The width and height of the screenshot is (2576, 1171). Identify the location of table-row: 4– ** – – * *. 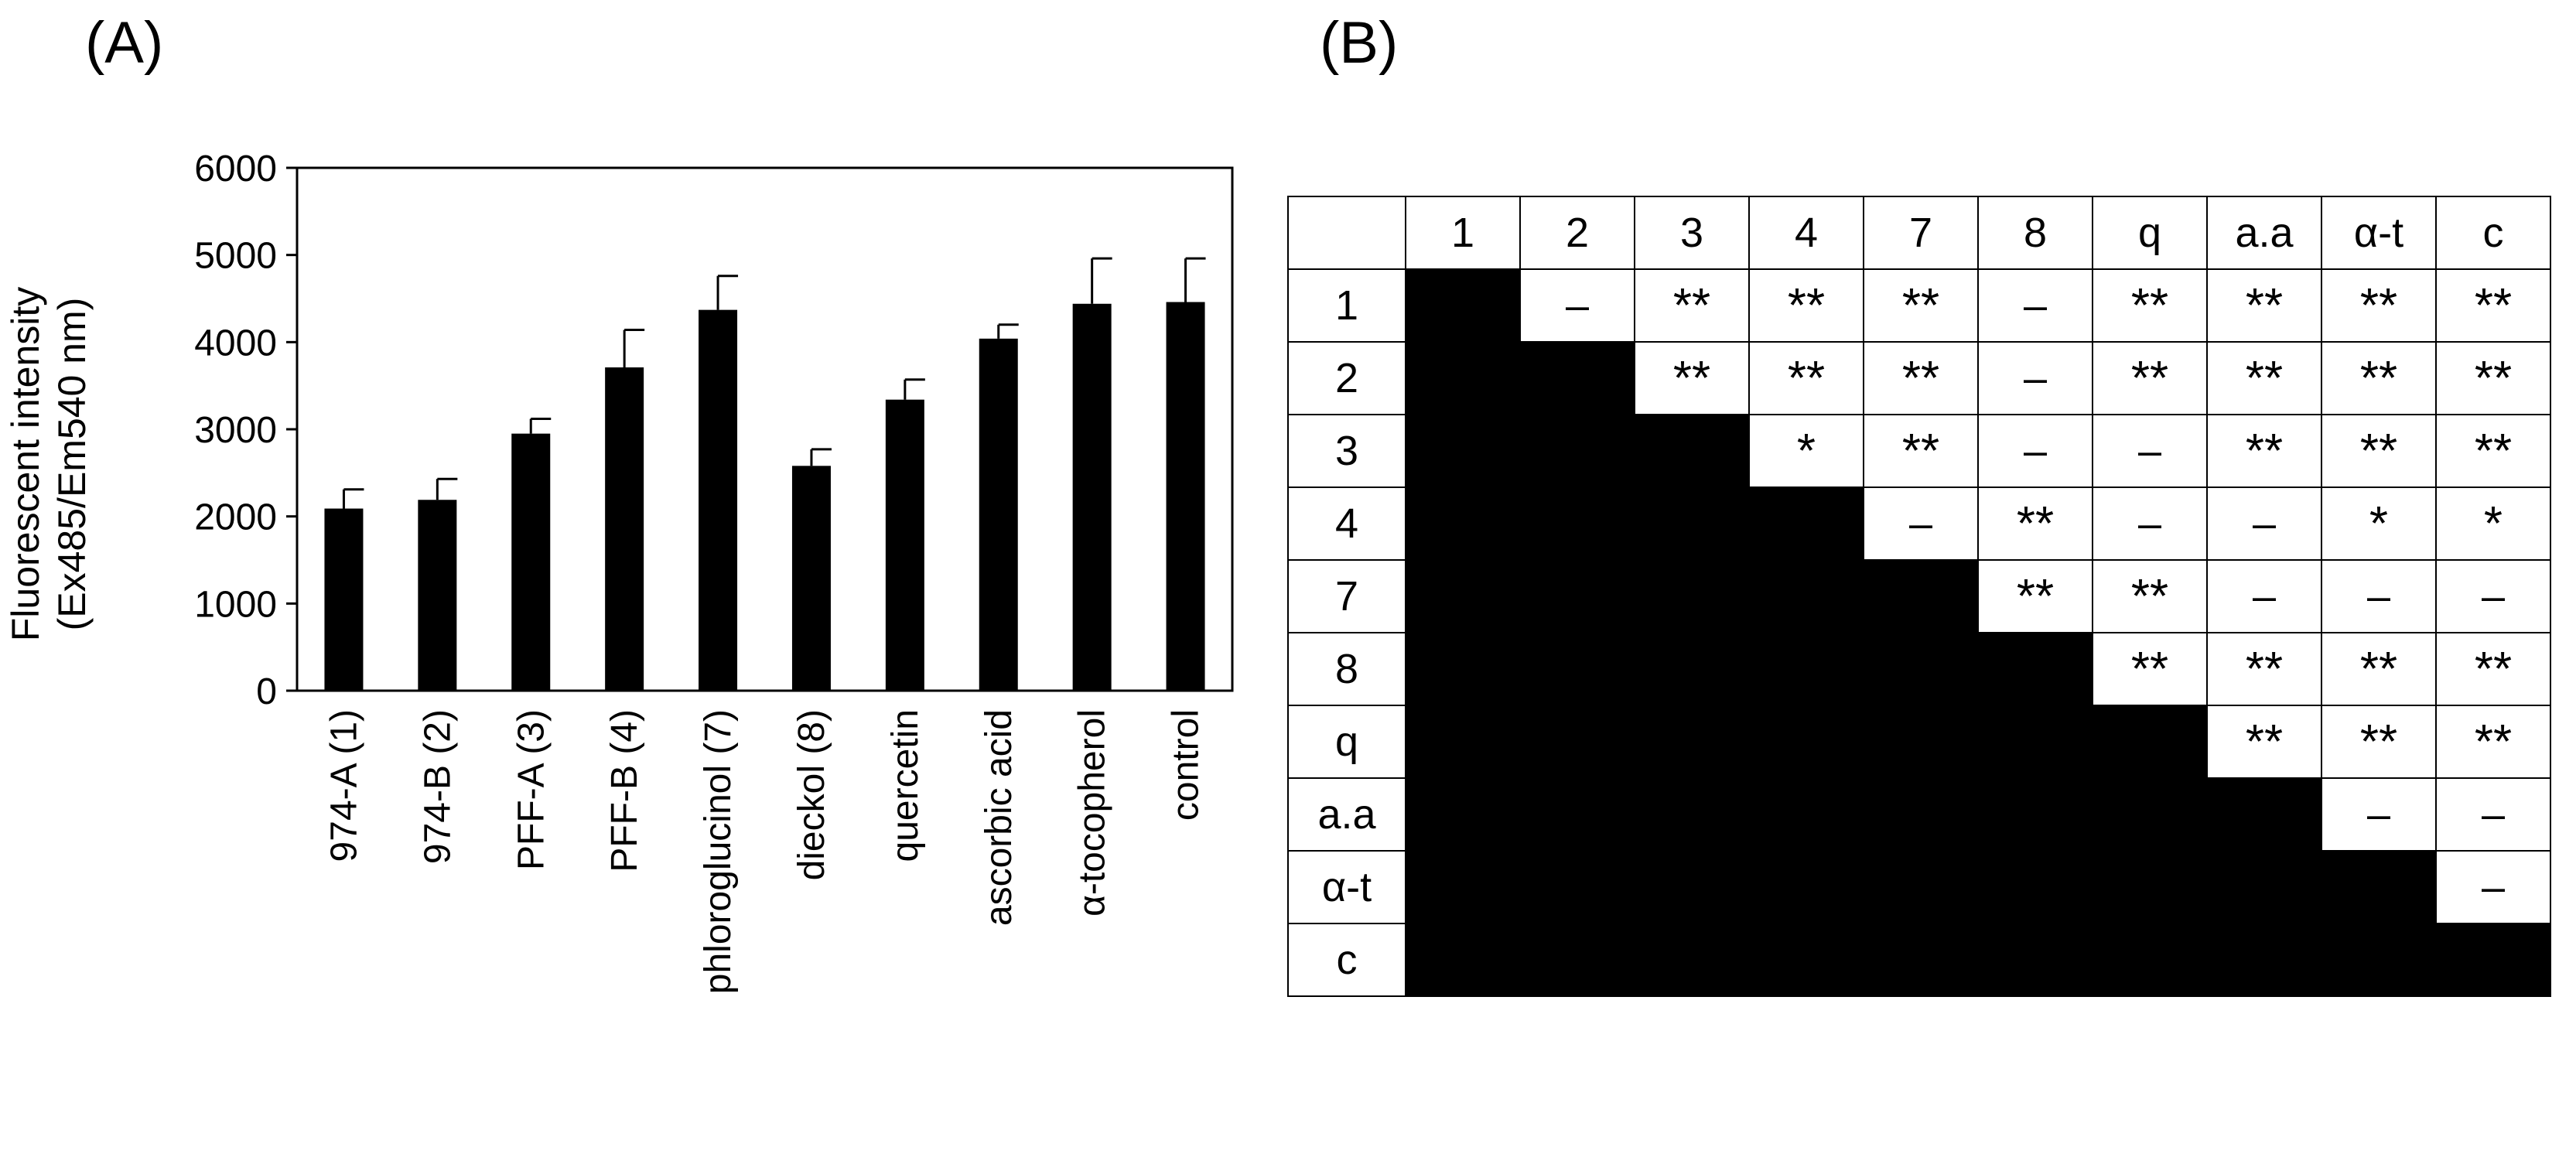
(1919, 523).